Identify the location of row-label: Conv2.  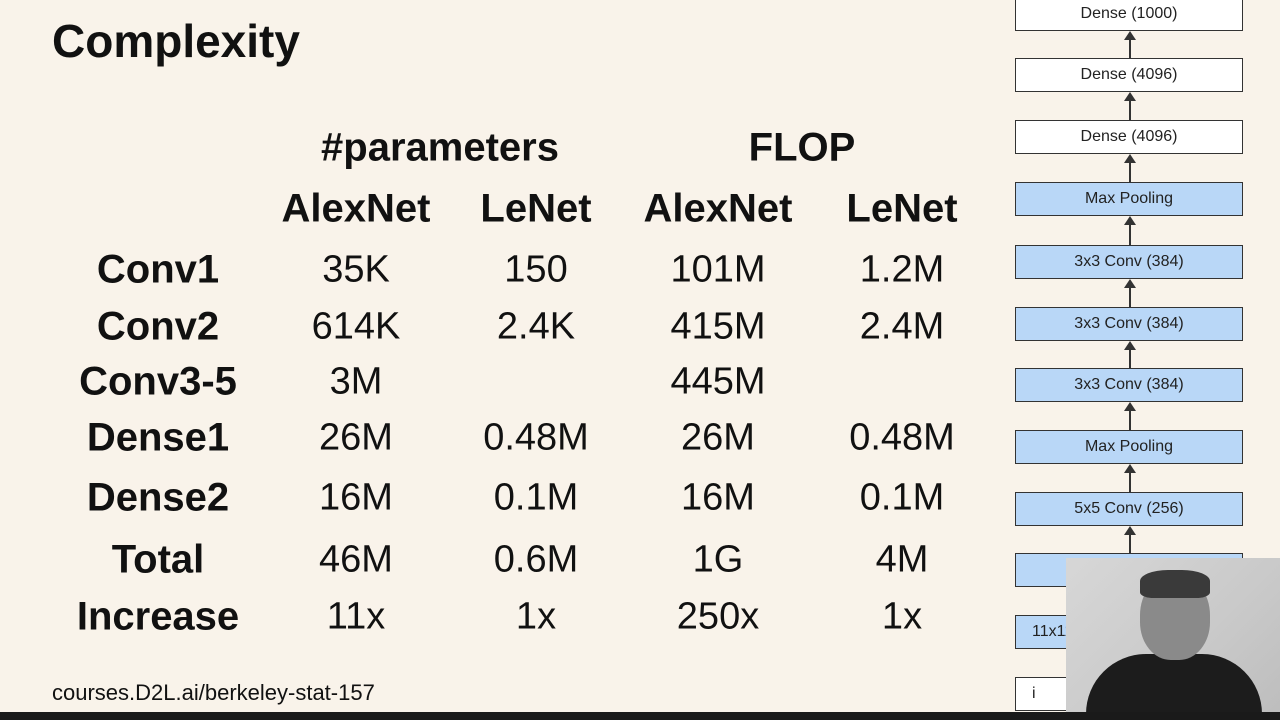
(158, 326).